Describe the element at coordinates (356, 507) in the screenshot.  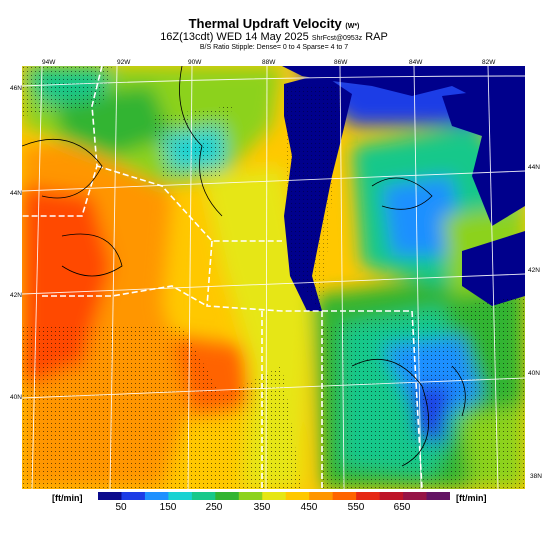
I see `legend-label: 550` at that location.